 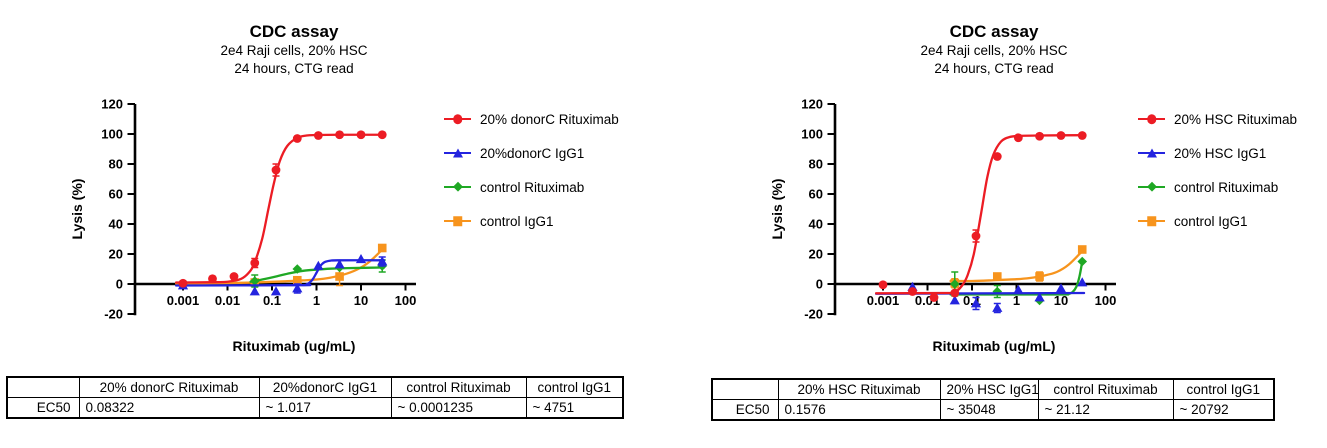 What do you see at coordinates (1105, 410) in the screenshot?
I see `table-cell: ~ 21.12` at bounding box center [1105, 410].